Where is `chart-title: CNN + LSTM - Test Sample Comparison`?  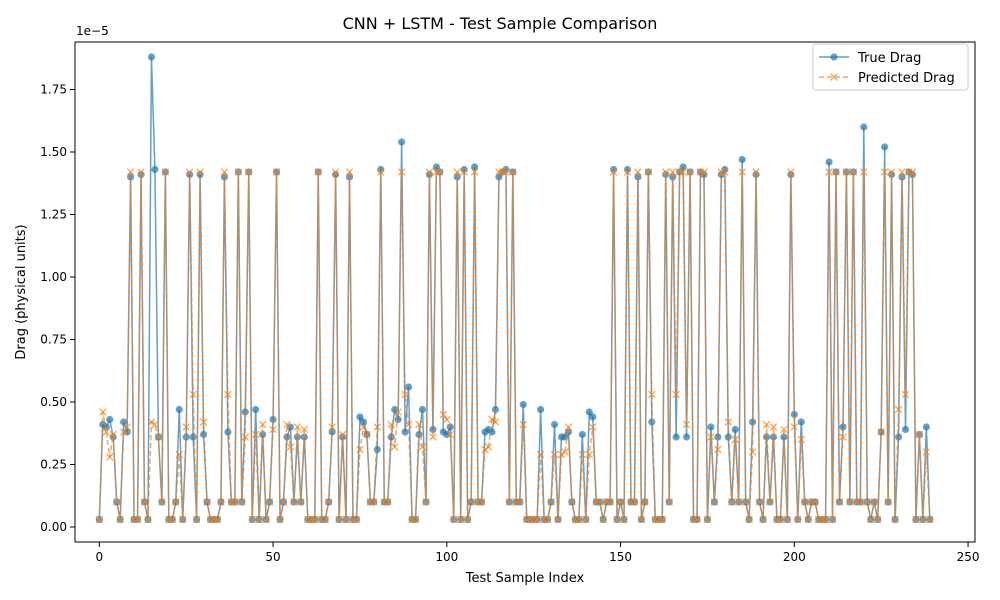
chart-title: CNN + LSTM - Test Sample Comparison is located at coordinates (500, 23).